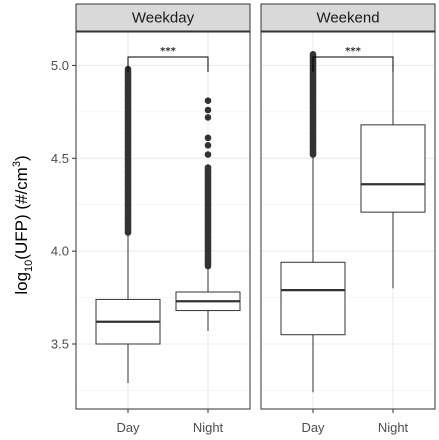 The image size is (439, 440). Describe the element at coordinates (60, 344) in the screenshot. I see `y-tick-label: 3.5` at that location.